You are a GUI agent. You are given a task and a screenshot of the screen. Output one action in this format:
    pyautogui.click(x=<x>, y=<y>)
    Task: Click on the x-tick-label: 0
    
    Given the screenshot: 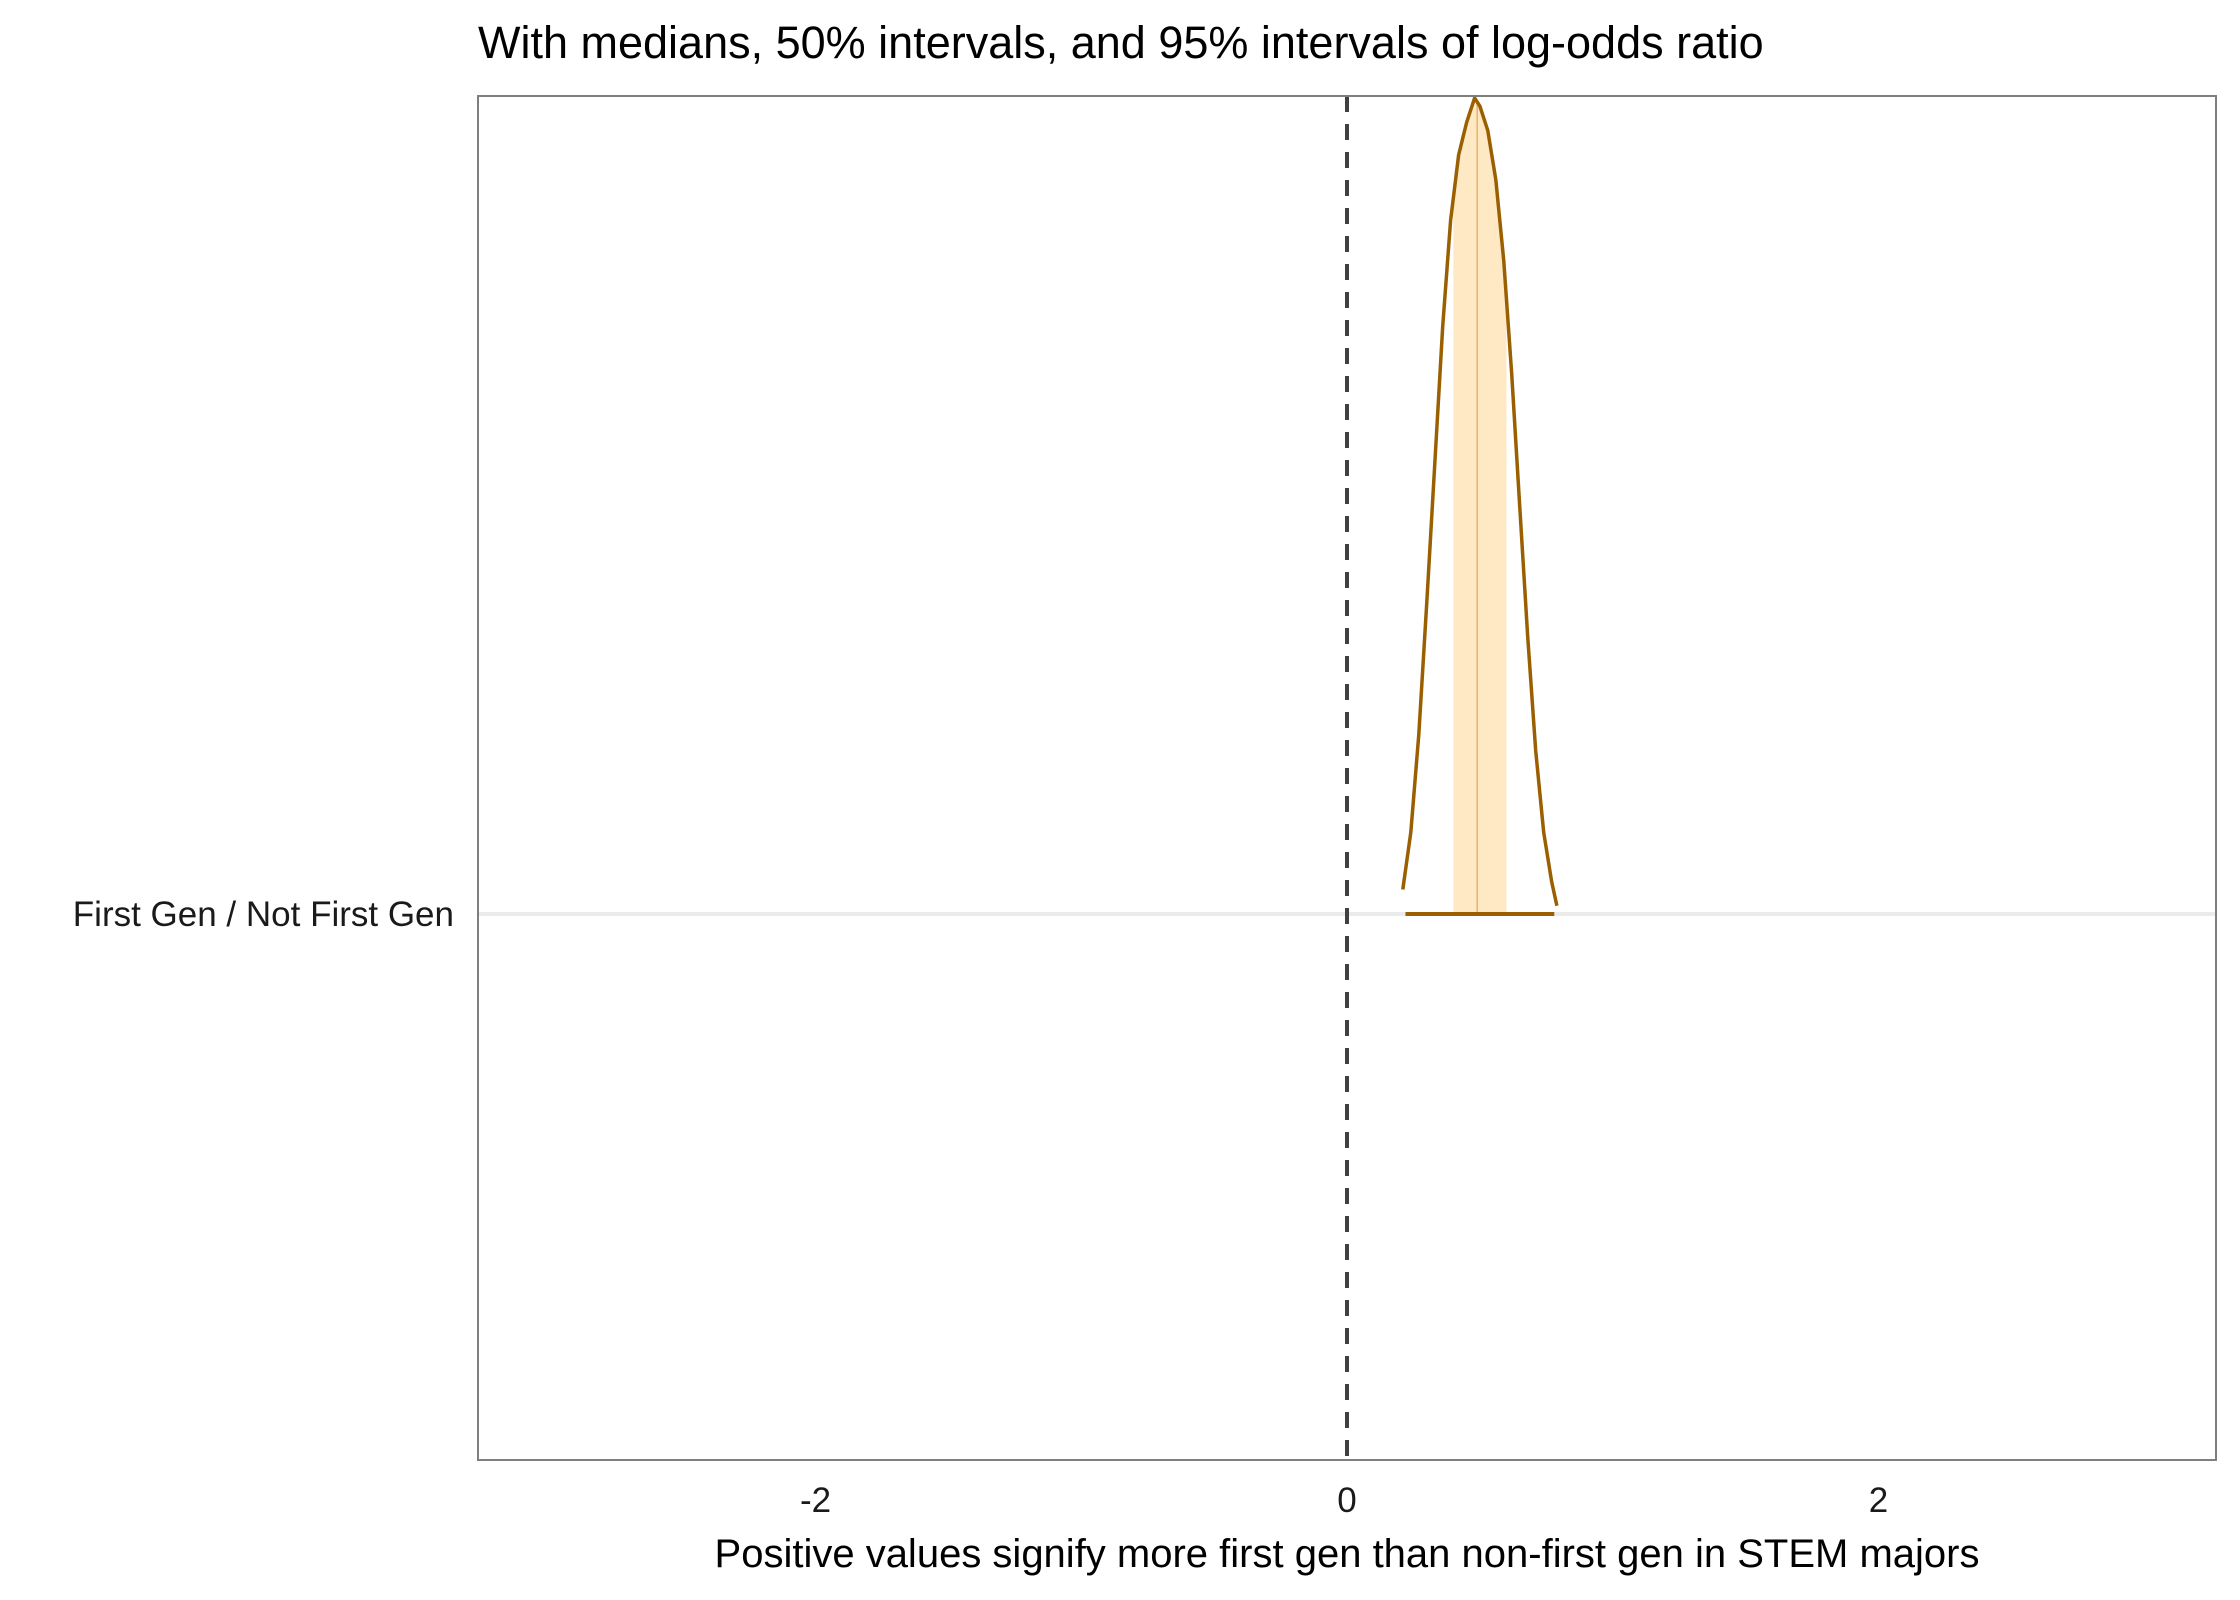 What is the action you would take?
    pyautogui.click(x=1346, y=1500)
    